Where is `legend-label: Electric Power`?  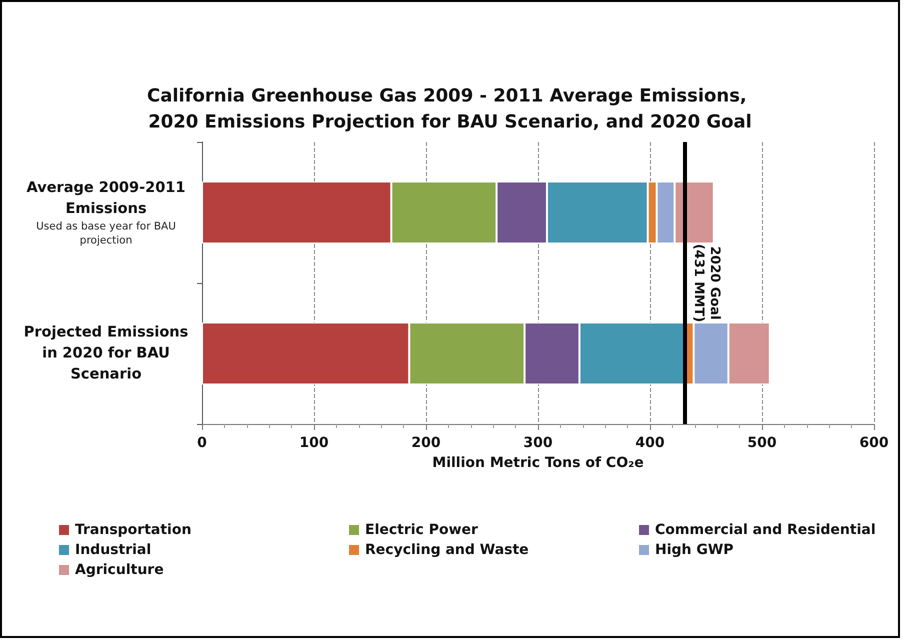 legend-label: Electric Power is located at coordinates (421, 530).